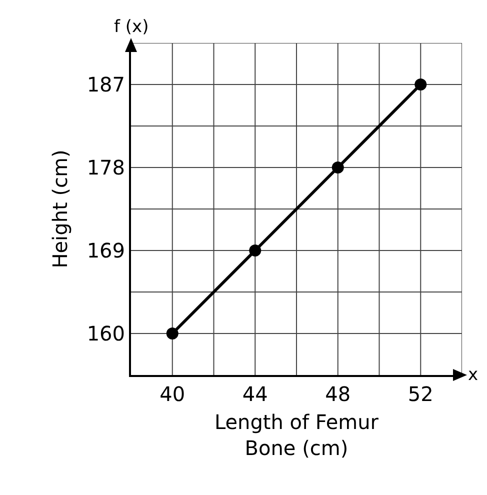 This screenshot has width=487, height=495. I want to click on y-axis-title: Height (cm), so click(60, 209).